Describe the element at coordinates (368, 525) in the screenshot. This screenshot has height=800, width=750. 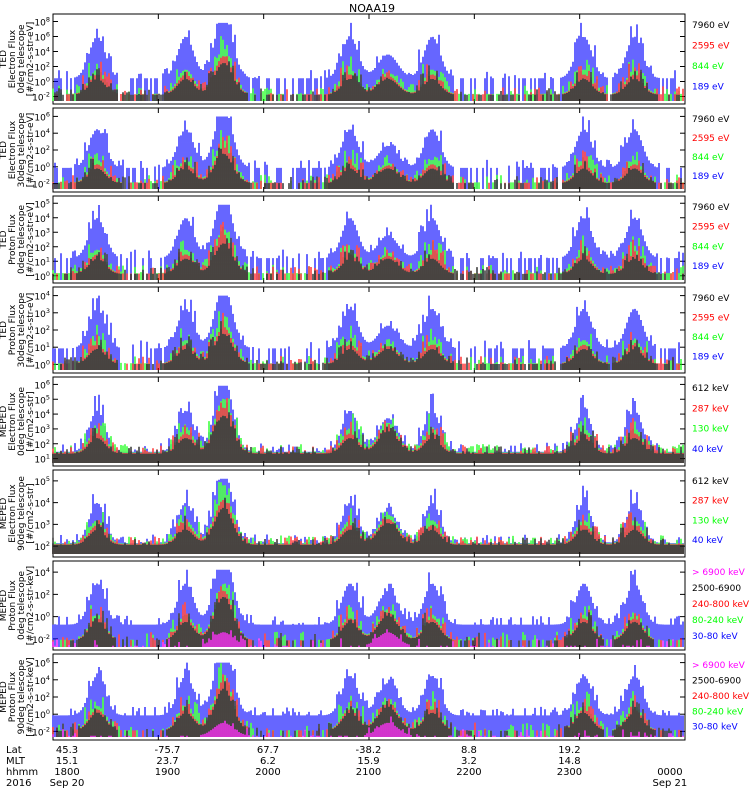
I see `series-6-612-kev` at that location.